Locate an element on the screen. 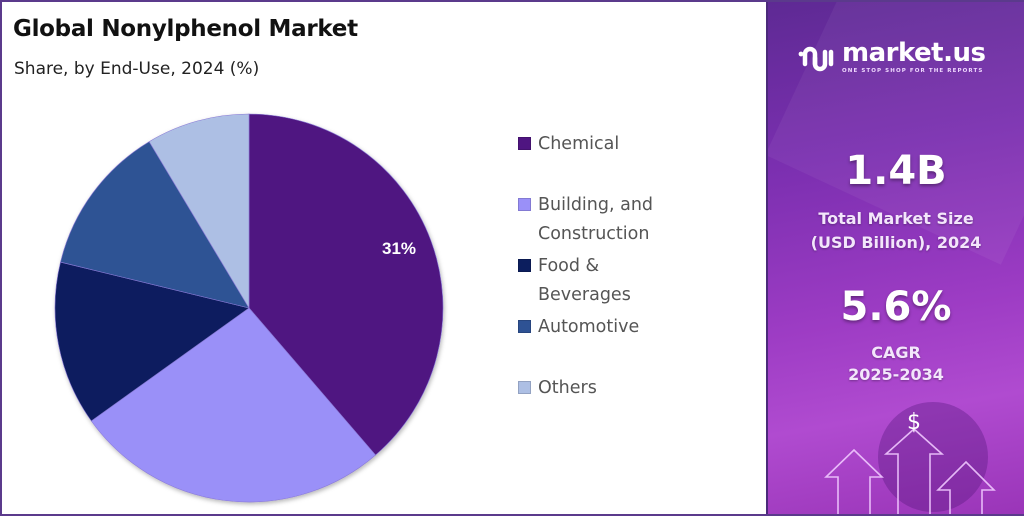 The width and height of the screenshot is (1024, 516). legend-item-building: Building, and Construction is located at coordinates (603, 220).